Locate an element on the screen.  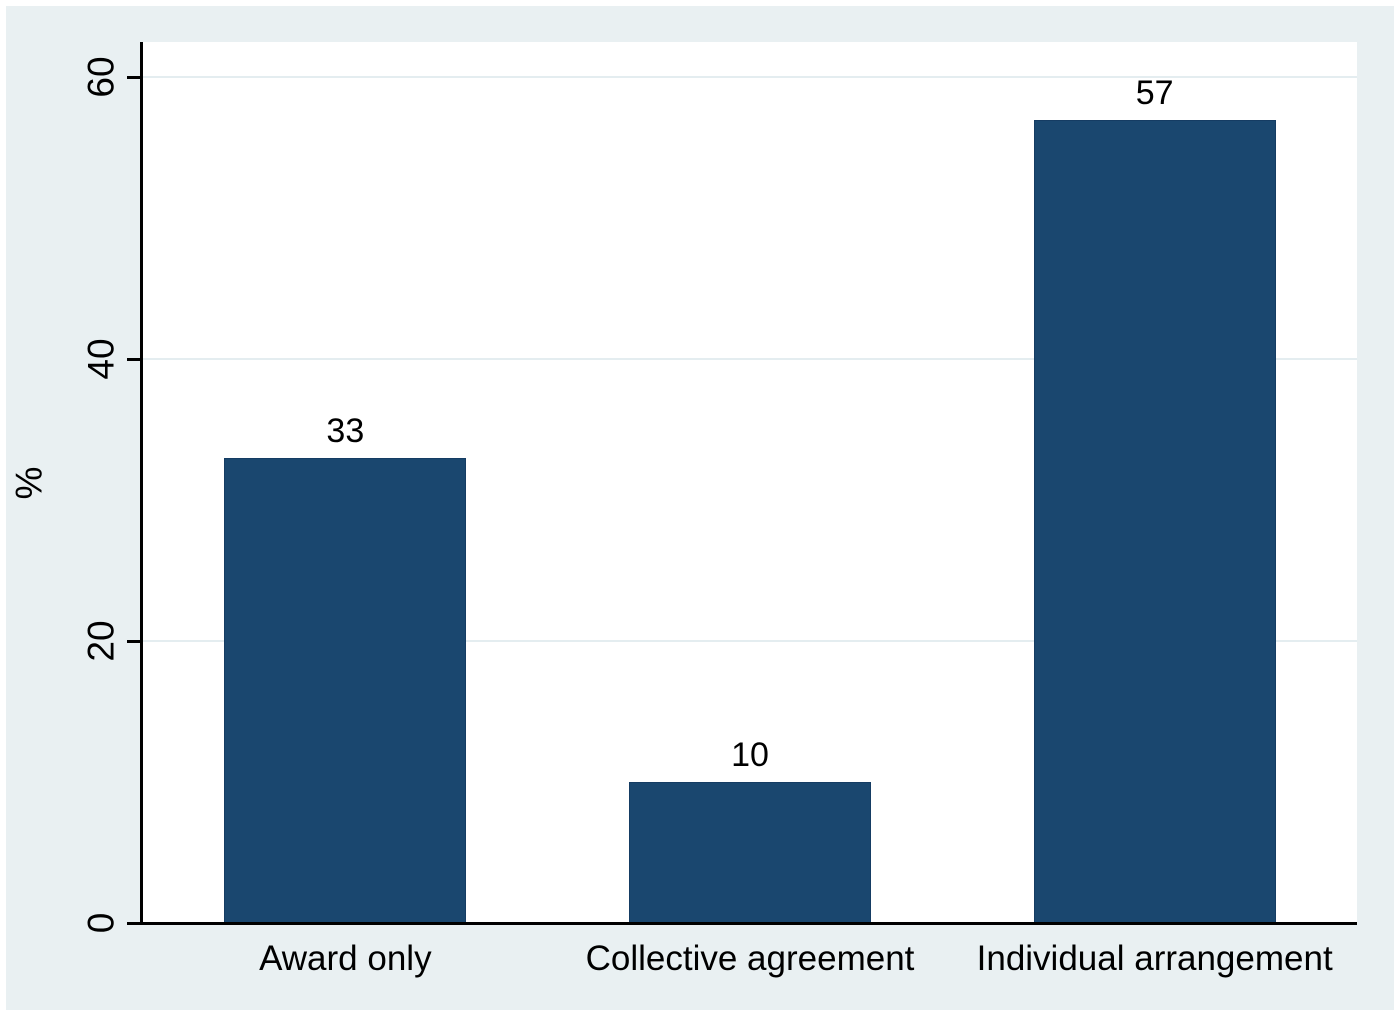
bar-value-label-award-only: 33 is located at coordinates (345, 430).